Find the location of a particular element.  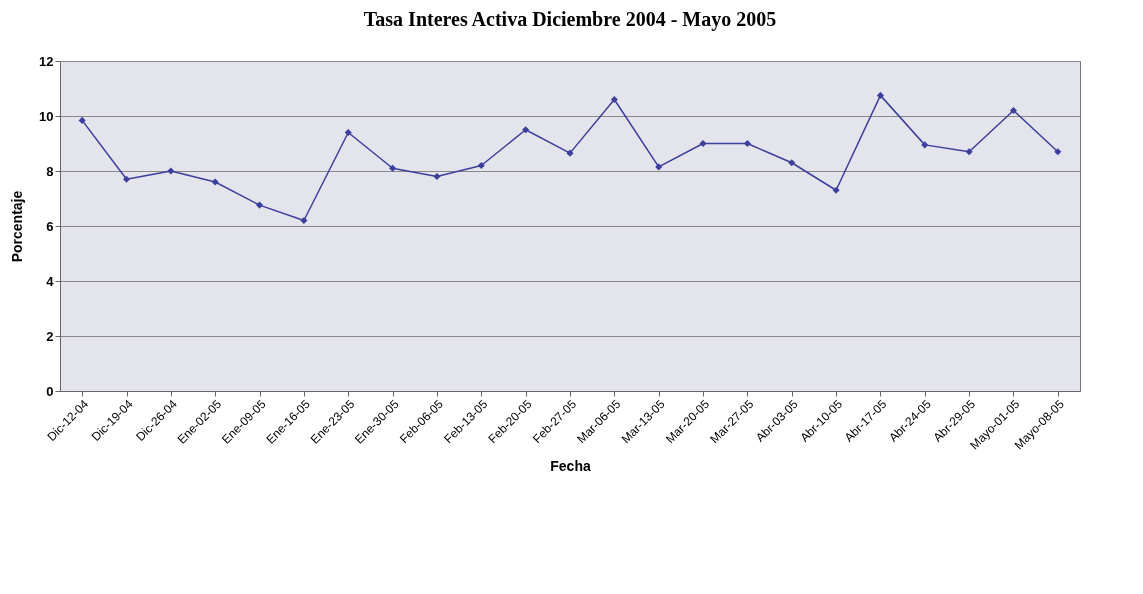

y-tick-label: 6 is located at coordinates (50, 226).